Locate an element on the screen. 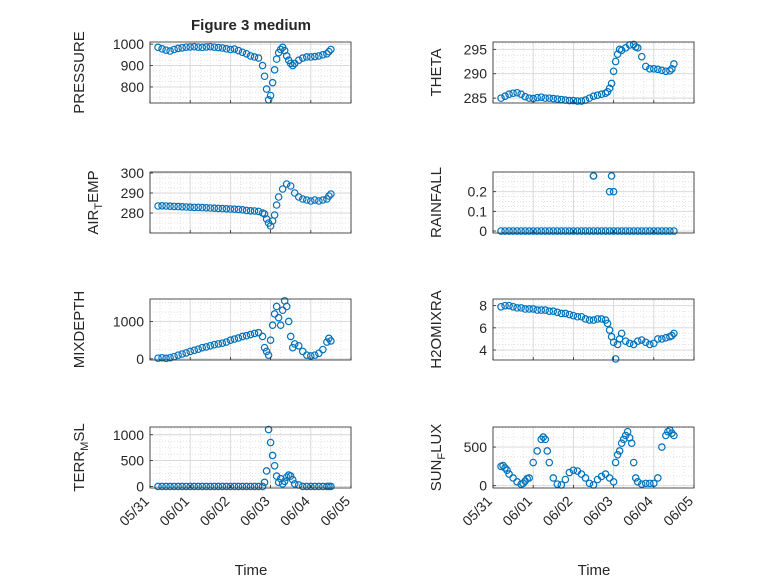 The image size is (778, 583). theta-y-tick-label: 290 is located at coordinates (476, 74).